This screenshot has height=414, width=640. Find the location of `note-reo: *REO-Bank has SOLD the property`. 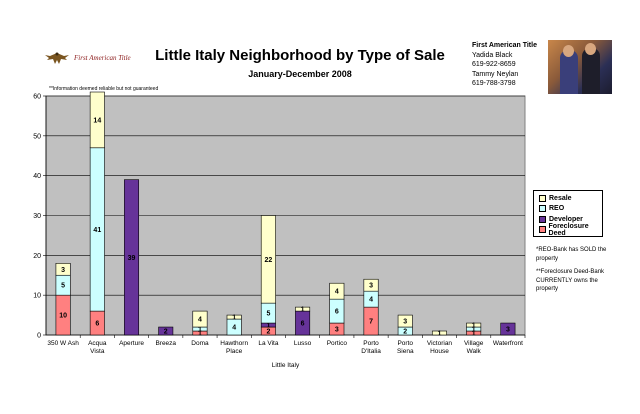

note-reo: *REO-Bank has SOLD the property is located at coordinates (571, 254).